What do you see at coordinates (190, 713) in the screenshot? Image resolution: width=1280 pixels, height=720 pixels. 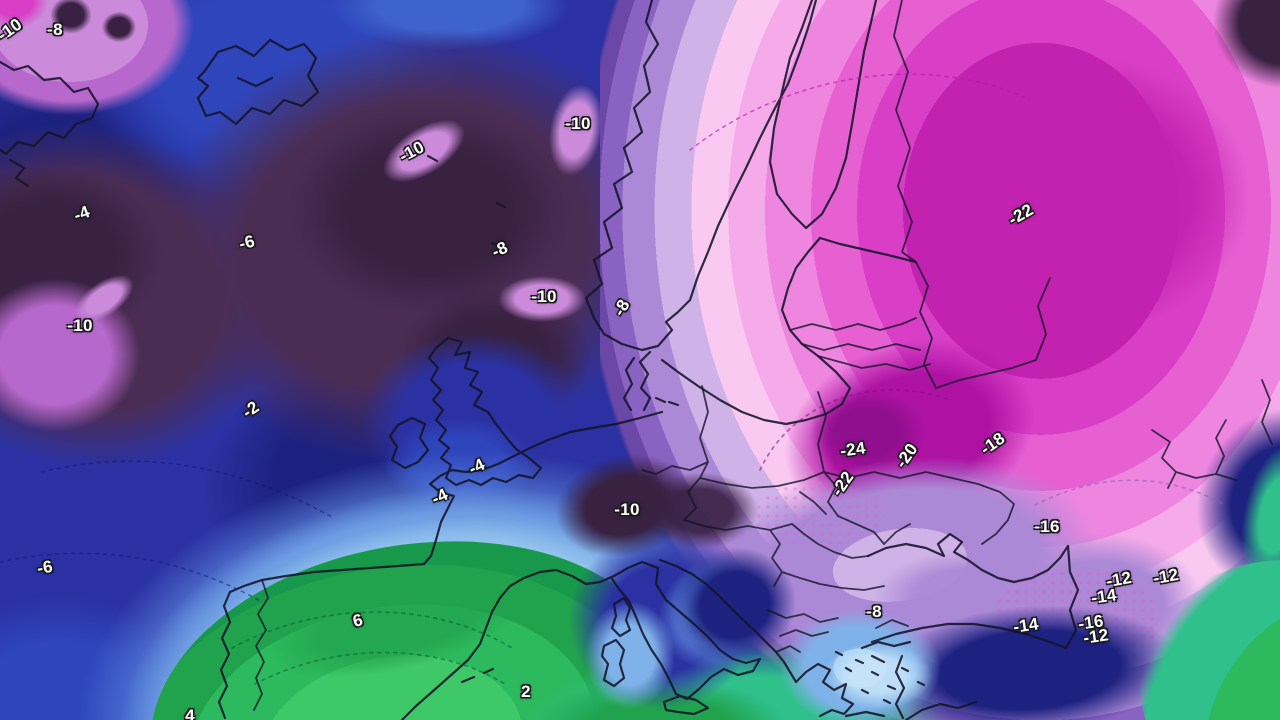 I see `temp-label: 4` at bounding box center [190, 713].